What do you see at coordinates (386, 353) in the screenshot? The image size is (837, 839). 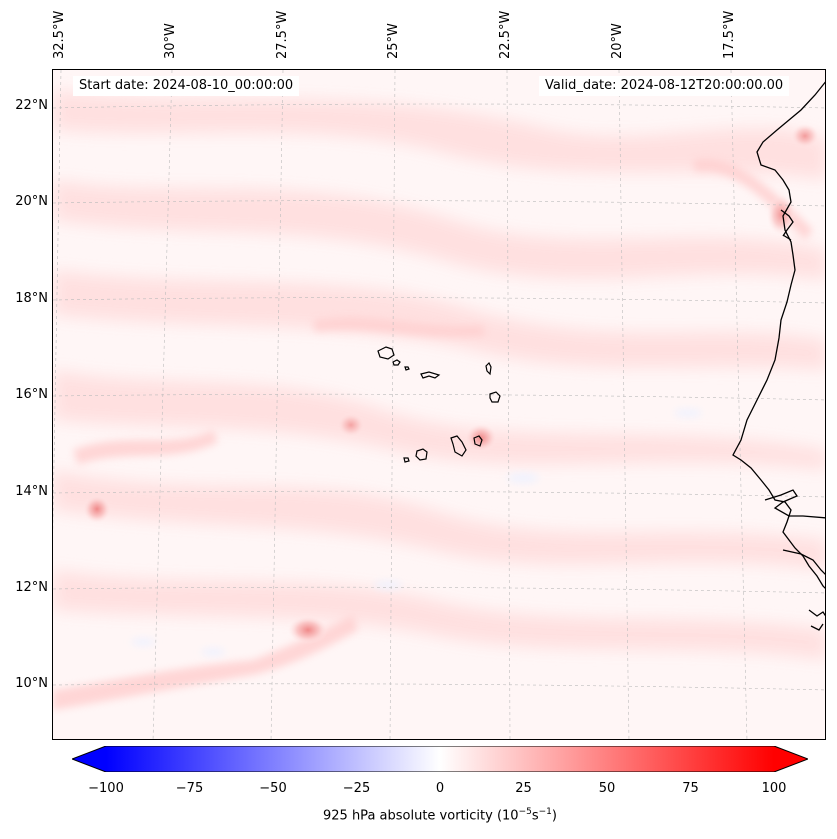 I see `island-santo-antao` at bounding box center [386, 353].